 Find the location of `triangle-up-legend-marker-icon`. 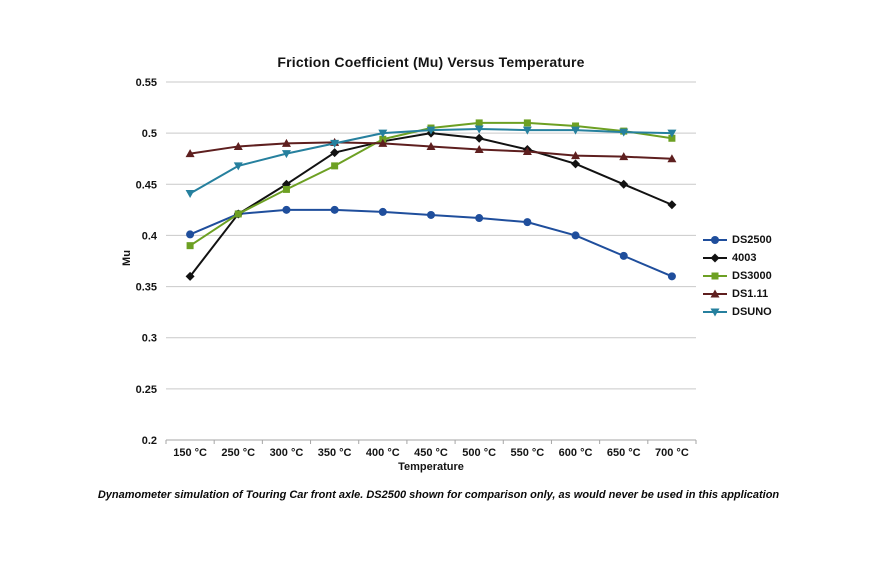

triangle-up-legend-marker-icon is located at coordinates (715, 293).